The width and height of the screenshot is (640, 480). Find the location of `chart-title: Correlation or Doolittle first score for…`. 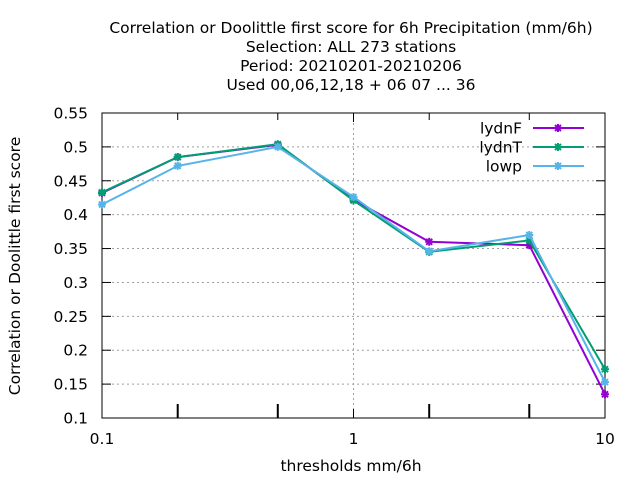

chart-title: Correlation or Doolittle first score for… is located at coordinates (350, 56).